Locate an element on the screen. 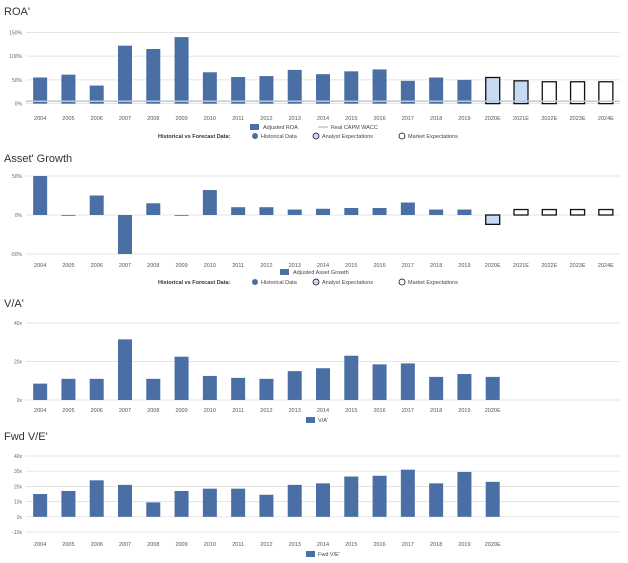  y-tick-label: 0x is located at coordinates (20, 401).